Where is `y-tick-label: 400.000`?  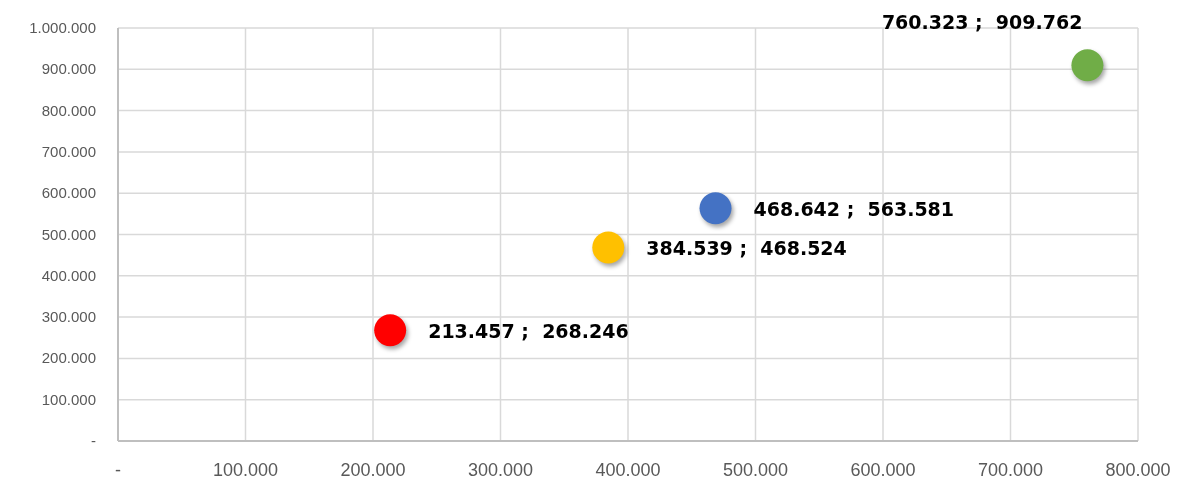 y-tick-label: 400.000 is located at coordinates (68, 275).